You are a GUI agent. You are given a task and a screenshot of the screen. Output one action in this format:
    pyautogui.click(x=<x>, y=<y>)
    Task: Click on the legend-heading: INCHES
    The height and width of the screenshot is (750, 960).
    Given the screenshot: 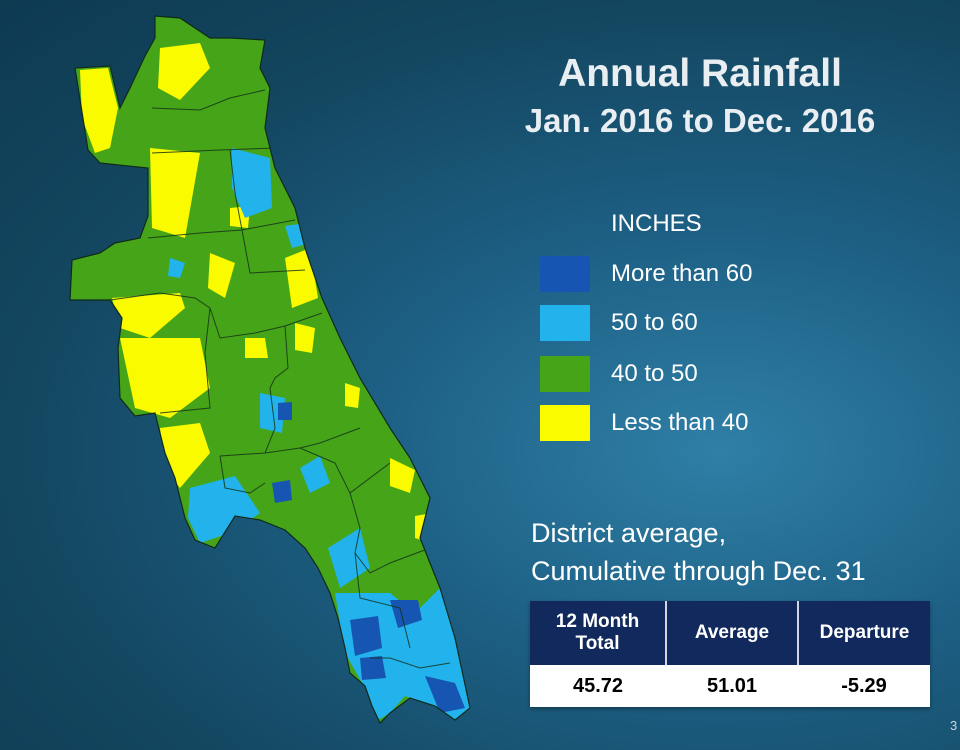 What is the action you would take?
    pyautogui.click(x=656, y=223)
    